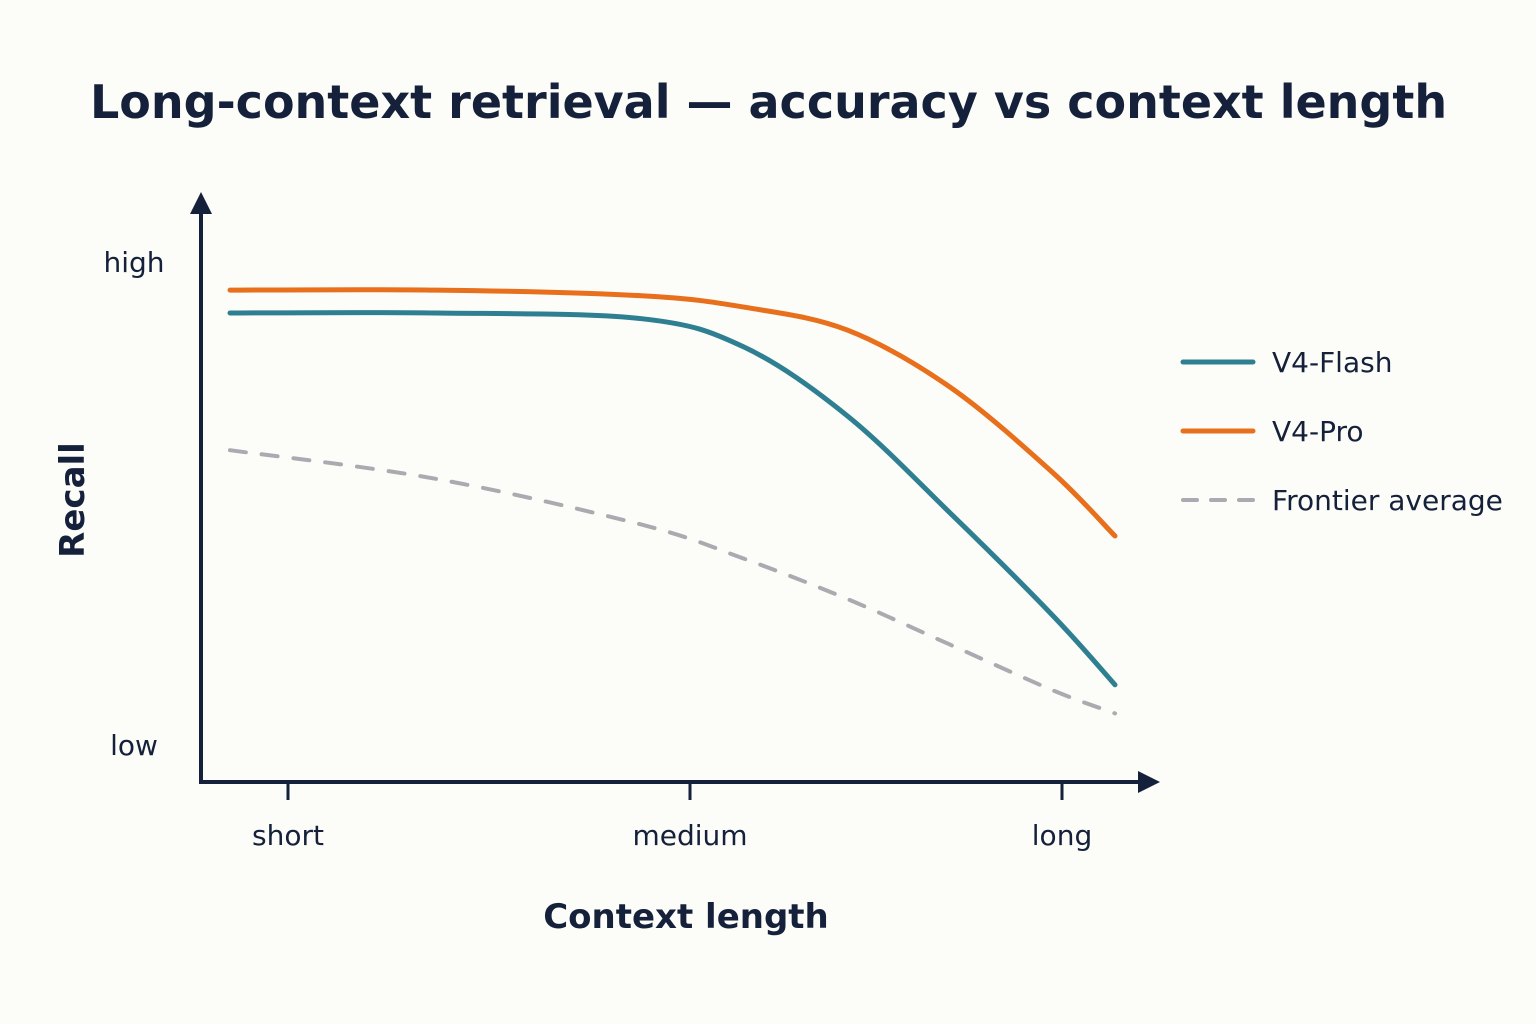 This screenshot has height=1024, width=1536. What do you see at coordinates (201, 203) in the screenshot?
I see `y-axis-arrow` at bounding box center [201, 203].